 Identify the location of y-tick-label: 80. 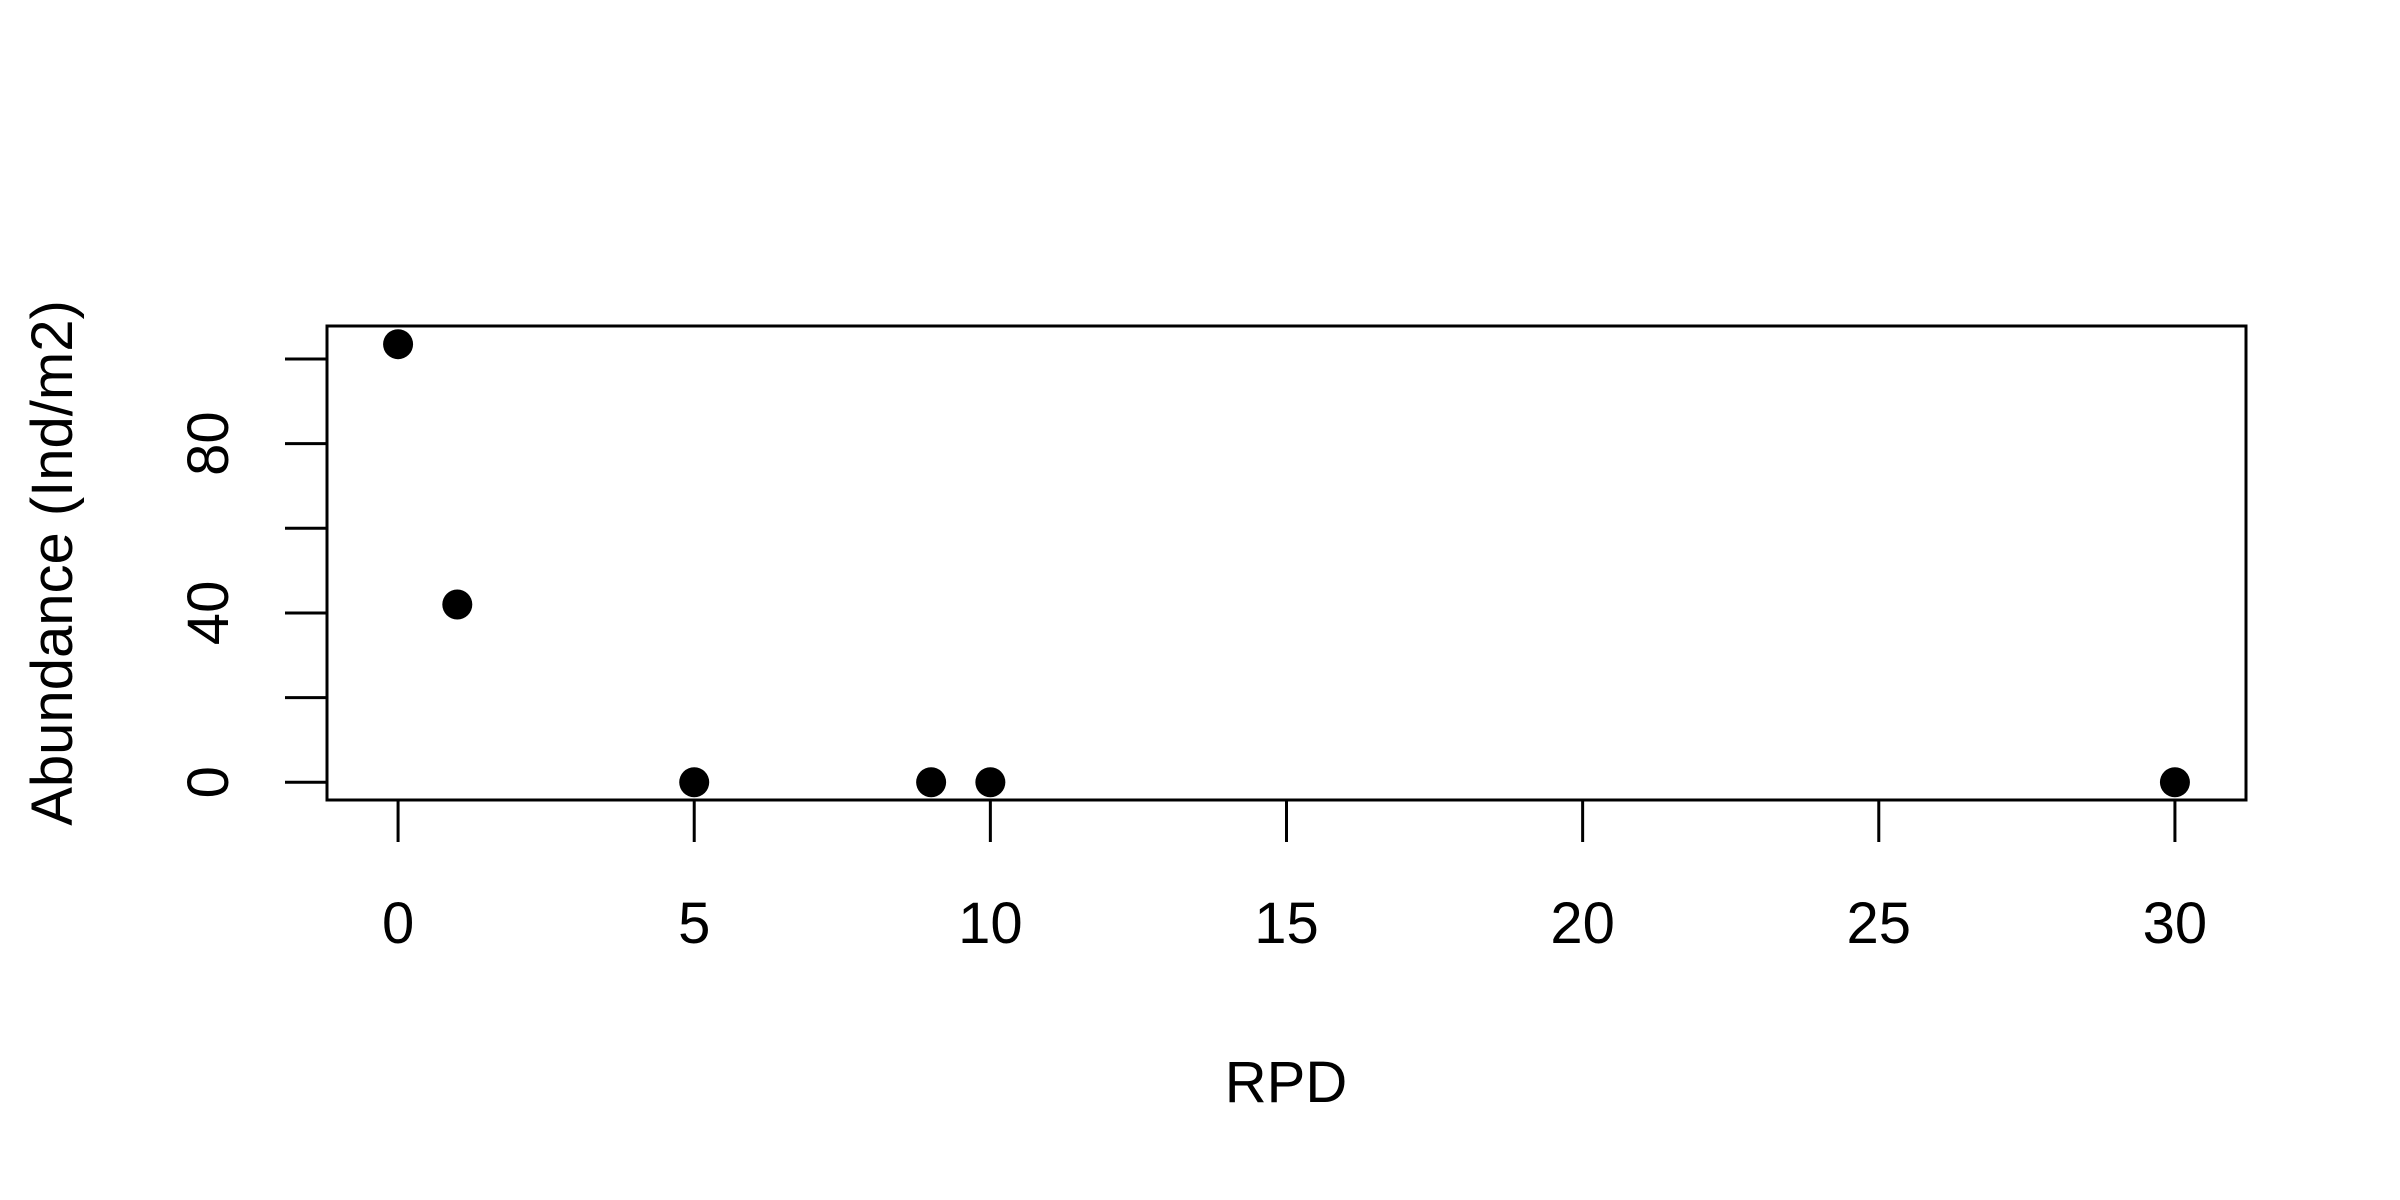
(208, 443).